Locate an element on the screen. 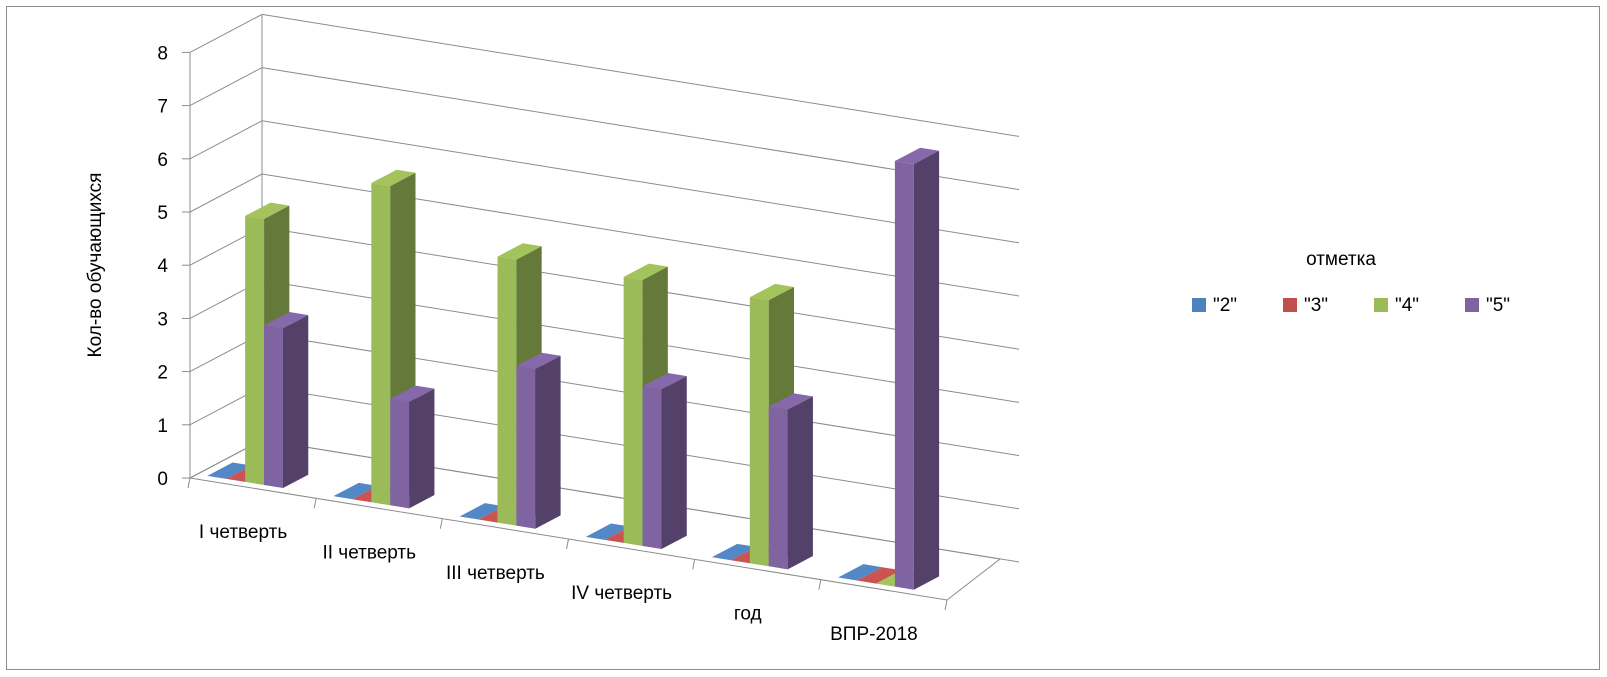 The width and height of the screenshot is (1607, 677). y-tick-label: 4 is located at coordinates (162, 266).